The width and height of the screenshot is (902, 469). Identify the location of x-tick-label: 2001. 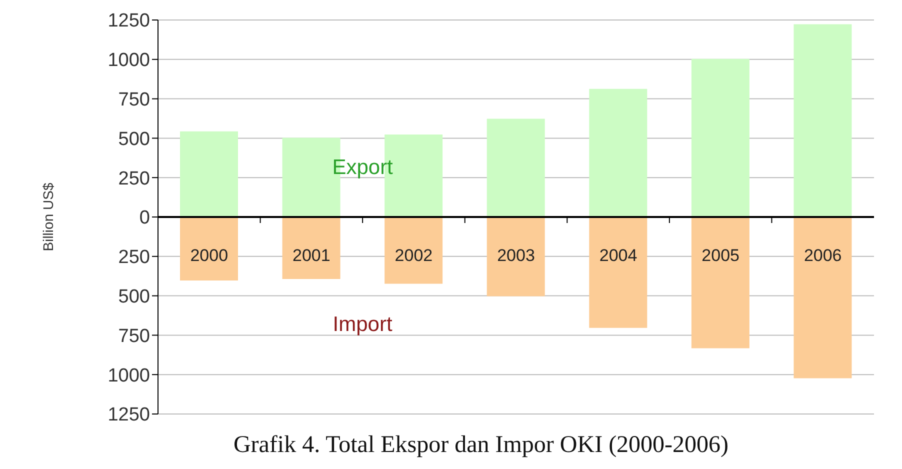
(311, 255).